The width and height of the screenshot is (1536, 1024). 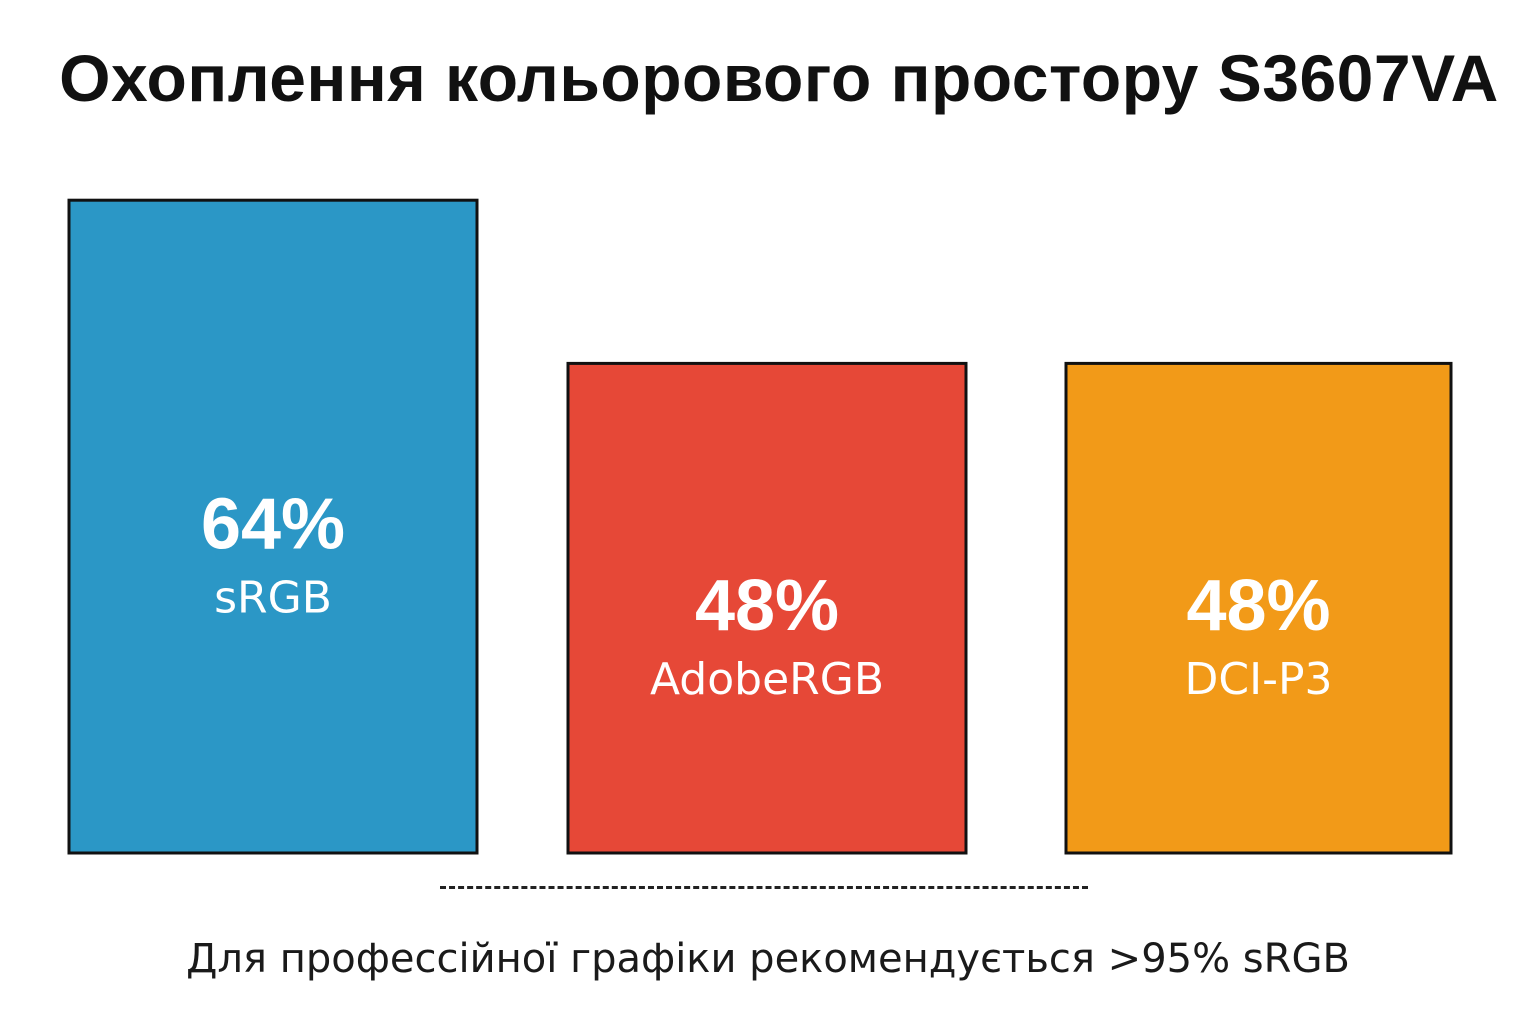 I want to click on bar-category-label-adobergb: AdobeRGB, so click(x=767, y=679).